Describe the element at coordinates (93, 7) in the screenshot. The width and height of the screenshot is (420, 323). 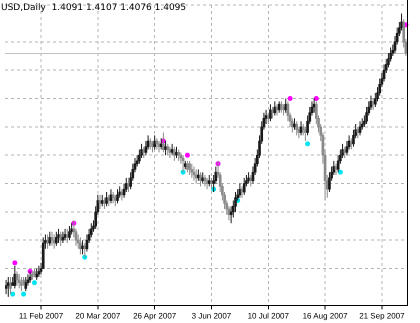
I see `chart-title: USD,Daily 1.4091 1.4107 1.4076 1.4095` at that location.